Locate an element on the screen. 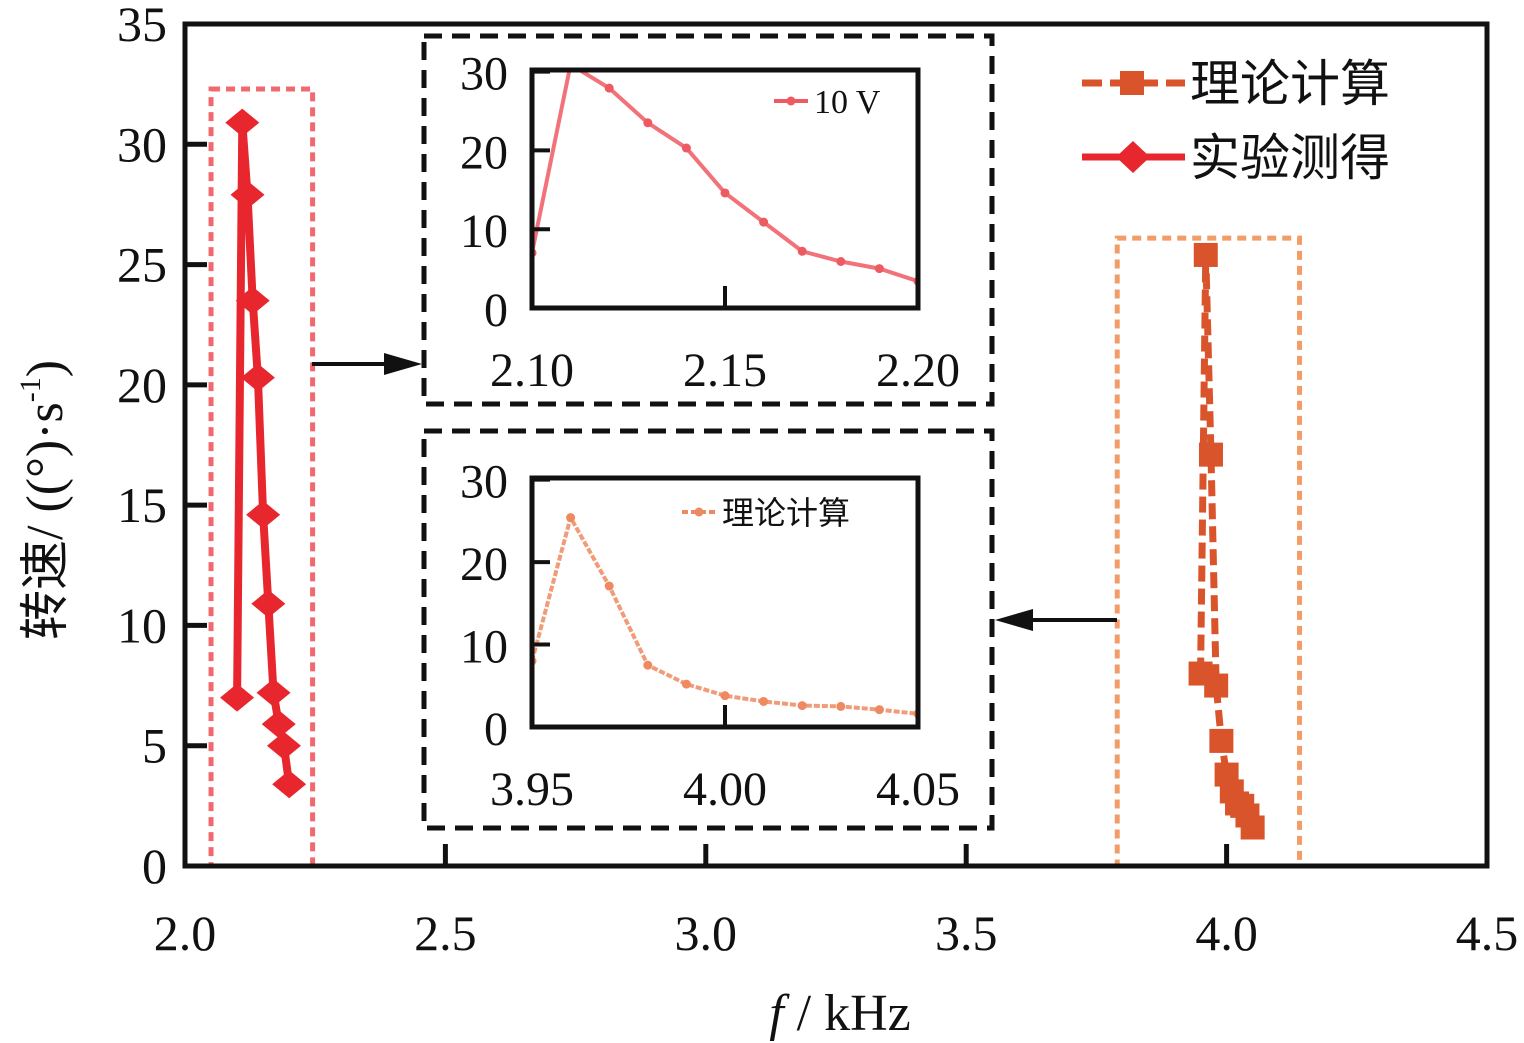 Image resolution: width=1524 pixels, height=1043 pixels. y-tick-label: 5 is located at coordinates (154, 746).